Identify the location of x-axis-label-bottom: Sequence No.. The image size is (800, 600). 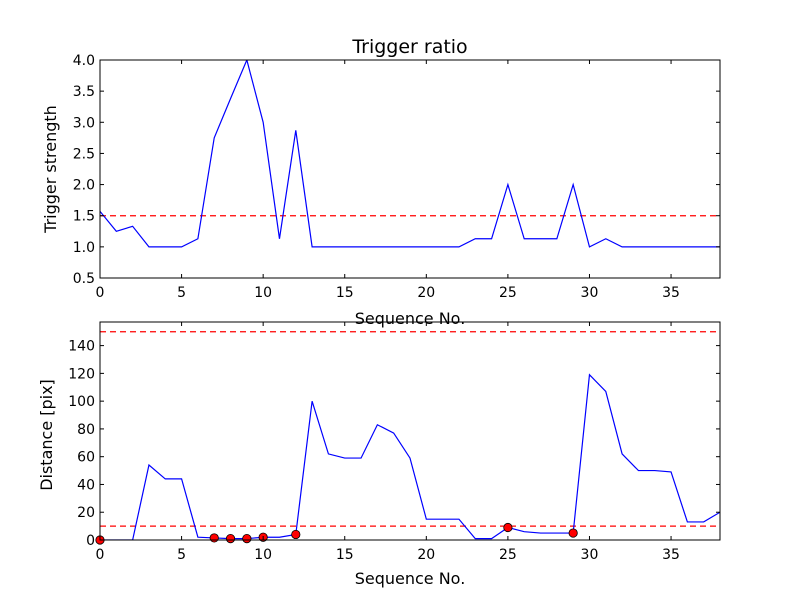
(410, 578).